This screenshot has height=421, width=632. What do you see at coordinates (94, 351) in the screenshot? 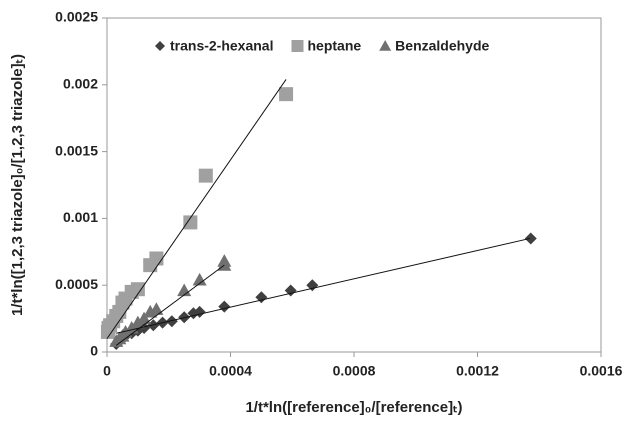
I see `y-tick-label: 0` at bounding box center [94, 351].